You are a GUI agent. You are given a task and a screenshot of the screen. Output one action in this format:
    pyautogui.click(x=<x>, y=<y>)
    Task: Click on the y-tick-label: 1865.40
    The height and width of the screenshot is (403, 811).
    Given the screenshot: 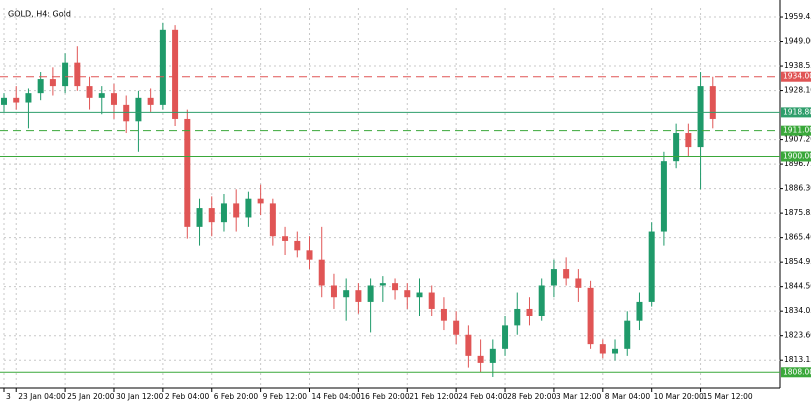 What is the action you would take?
    pyautogui.click(x=797, y=237)
    